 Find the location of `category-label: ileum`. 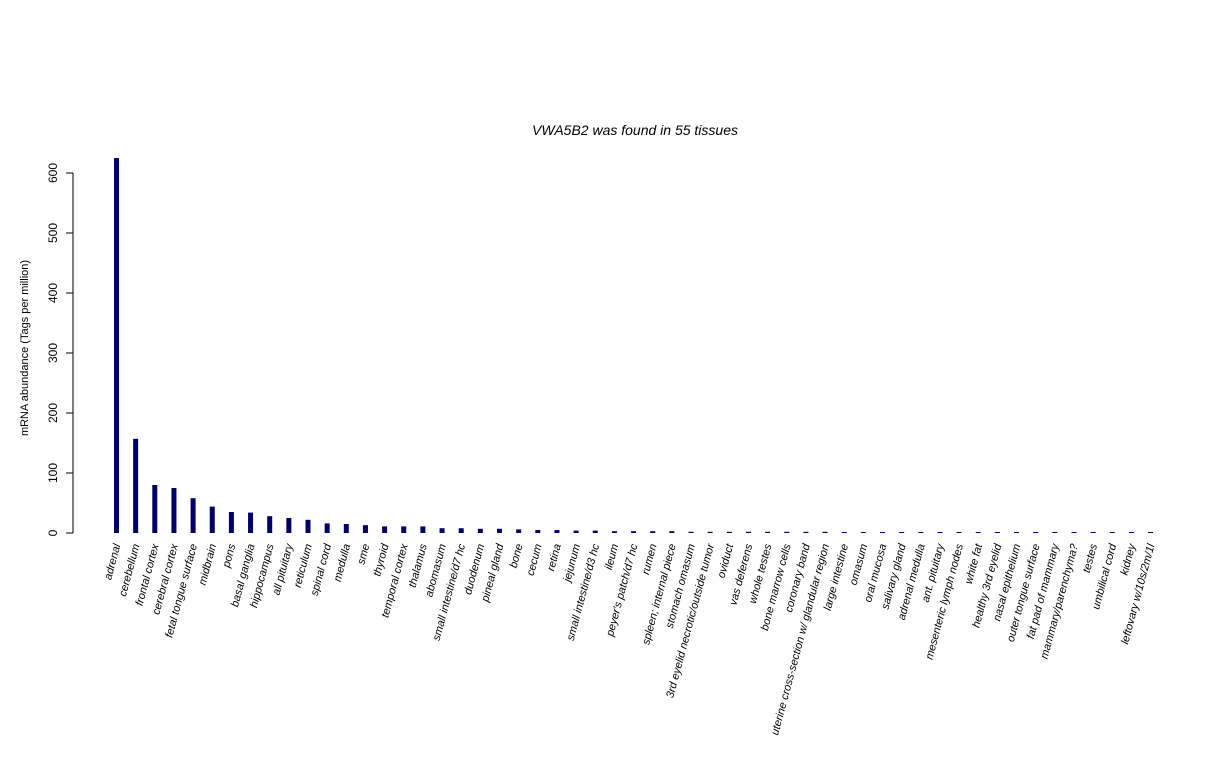

category-label: ileum is located at coordinates (612, 557).